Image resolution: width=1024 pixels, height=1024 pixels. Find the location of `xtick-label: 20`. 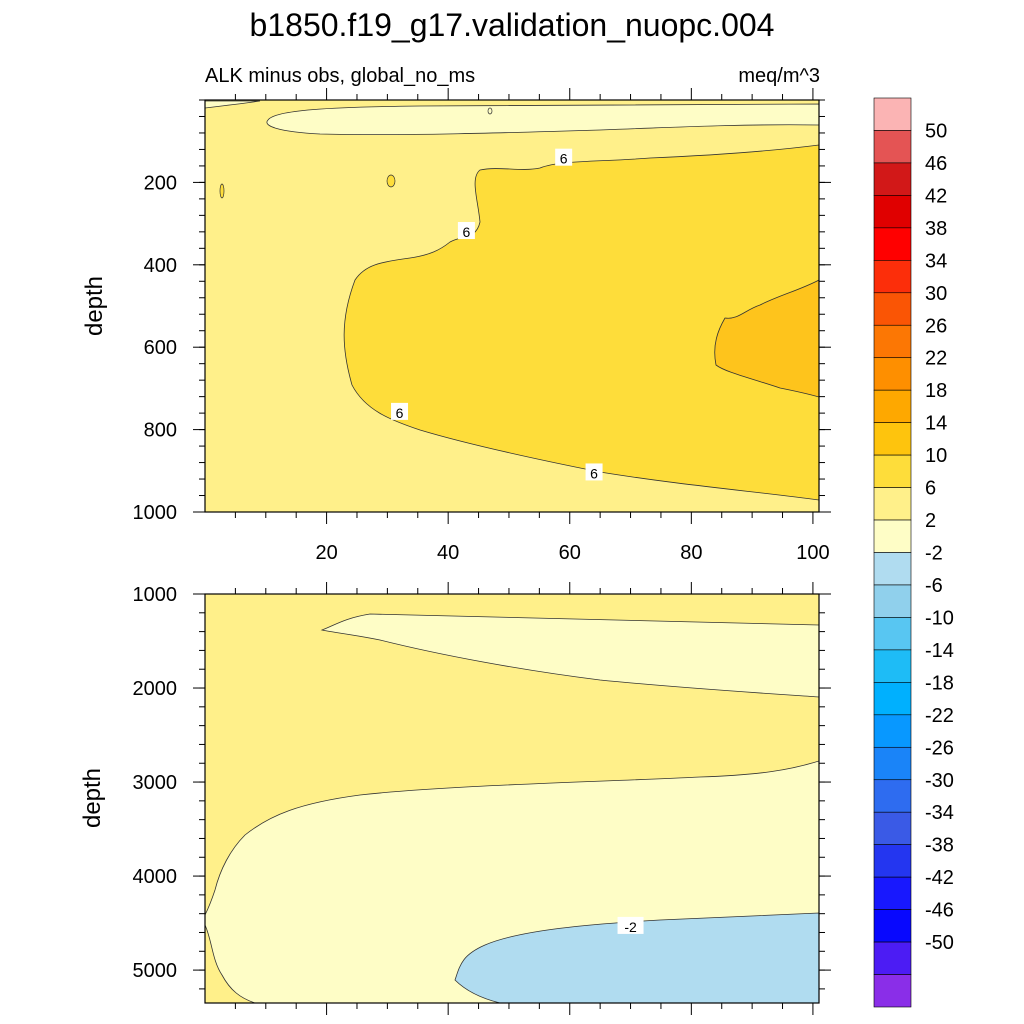

xtick-label: 20 is located at coordinates (326, 553).